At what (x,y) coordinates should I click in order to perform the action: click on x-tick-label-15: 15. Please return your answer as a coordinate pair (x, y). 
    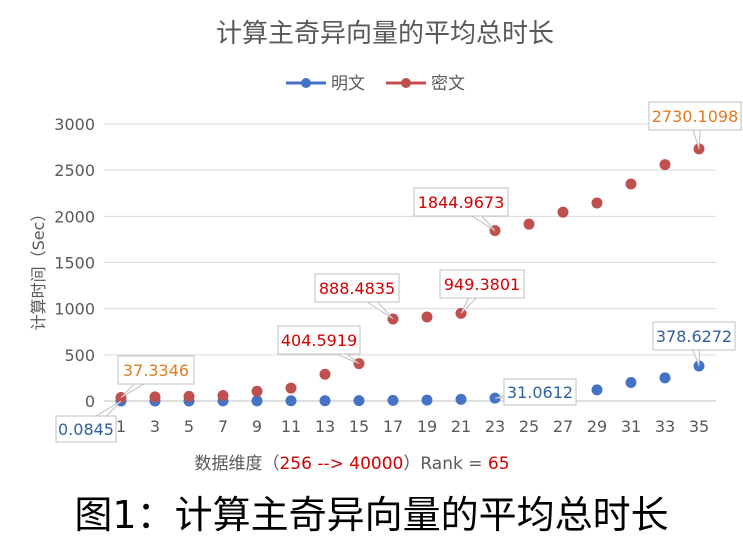
    Looking at the image, I should click on (359, 426).